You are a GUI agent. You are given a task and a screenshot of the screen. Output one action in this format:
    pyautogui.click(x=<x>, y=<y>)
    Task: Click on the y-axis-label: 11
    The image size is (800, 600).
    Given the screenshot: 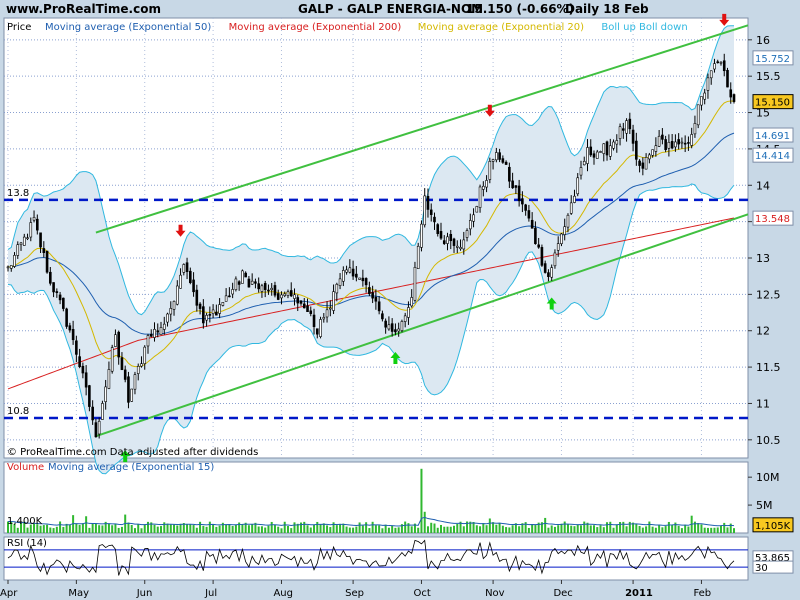 What is the action you would take?
    pyautogui.click(x=763, y=403)
    